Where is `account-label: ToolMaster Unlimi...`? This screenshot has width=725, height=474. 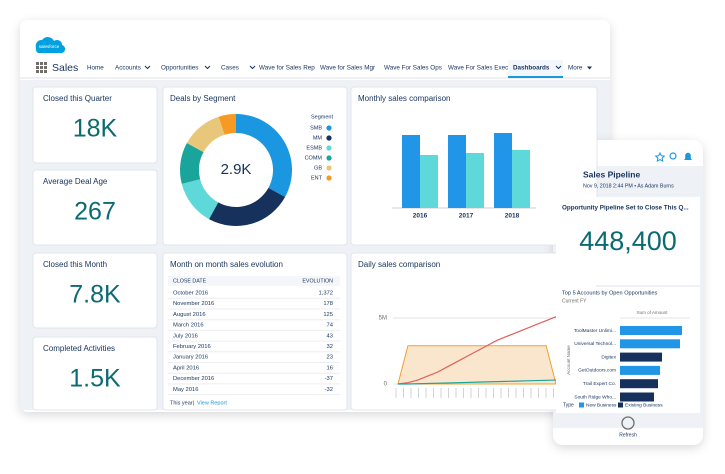 account-label: ToolMaster Unlimi... is located at coordinates (595, 331).